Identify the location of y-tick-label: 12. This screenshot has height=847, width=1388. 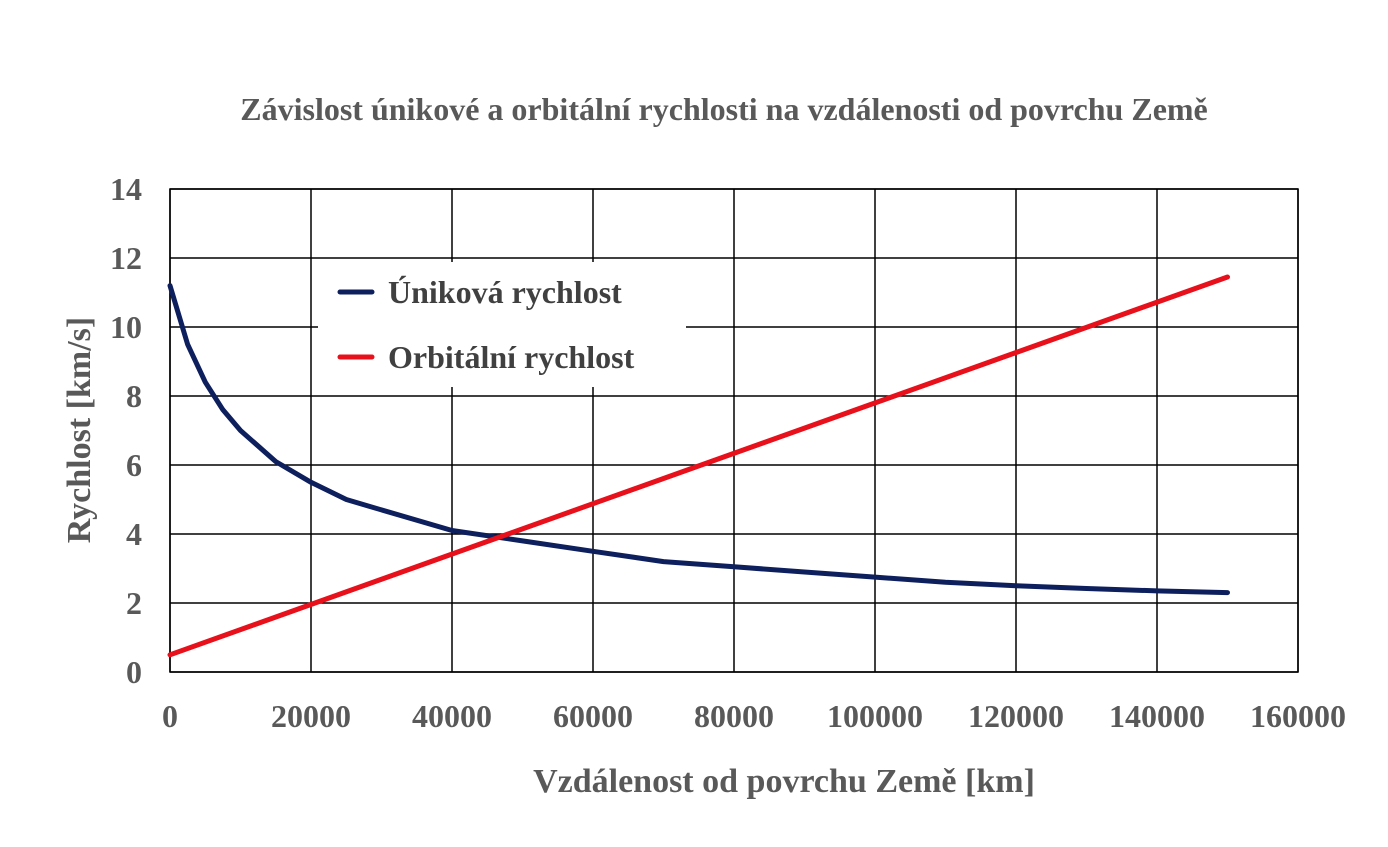
(126, 258).